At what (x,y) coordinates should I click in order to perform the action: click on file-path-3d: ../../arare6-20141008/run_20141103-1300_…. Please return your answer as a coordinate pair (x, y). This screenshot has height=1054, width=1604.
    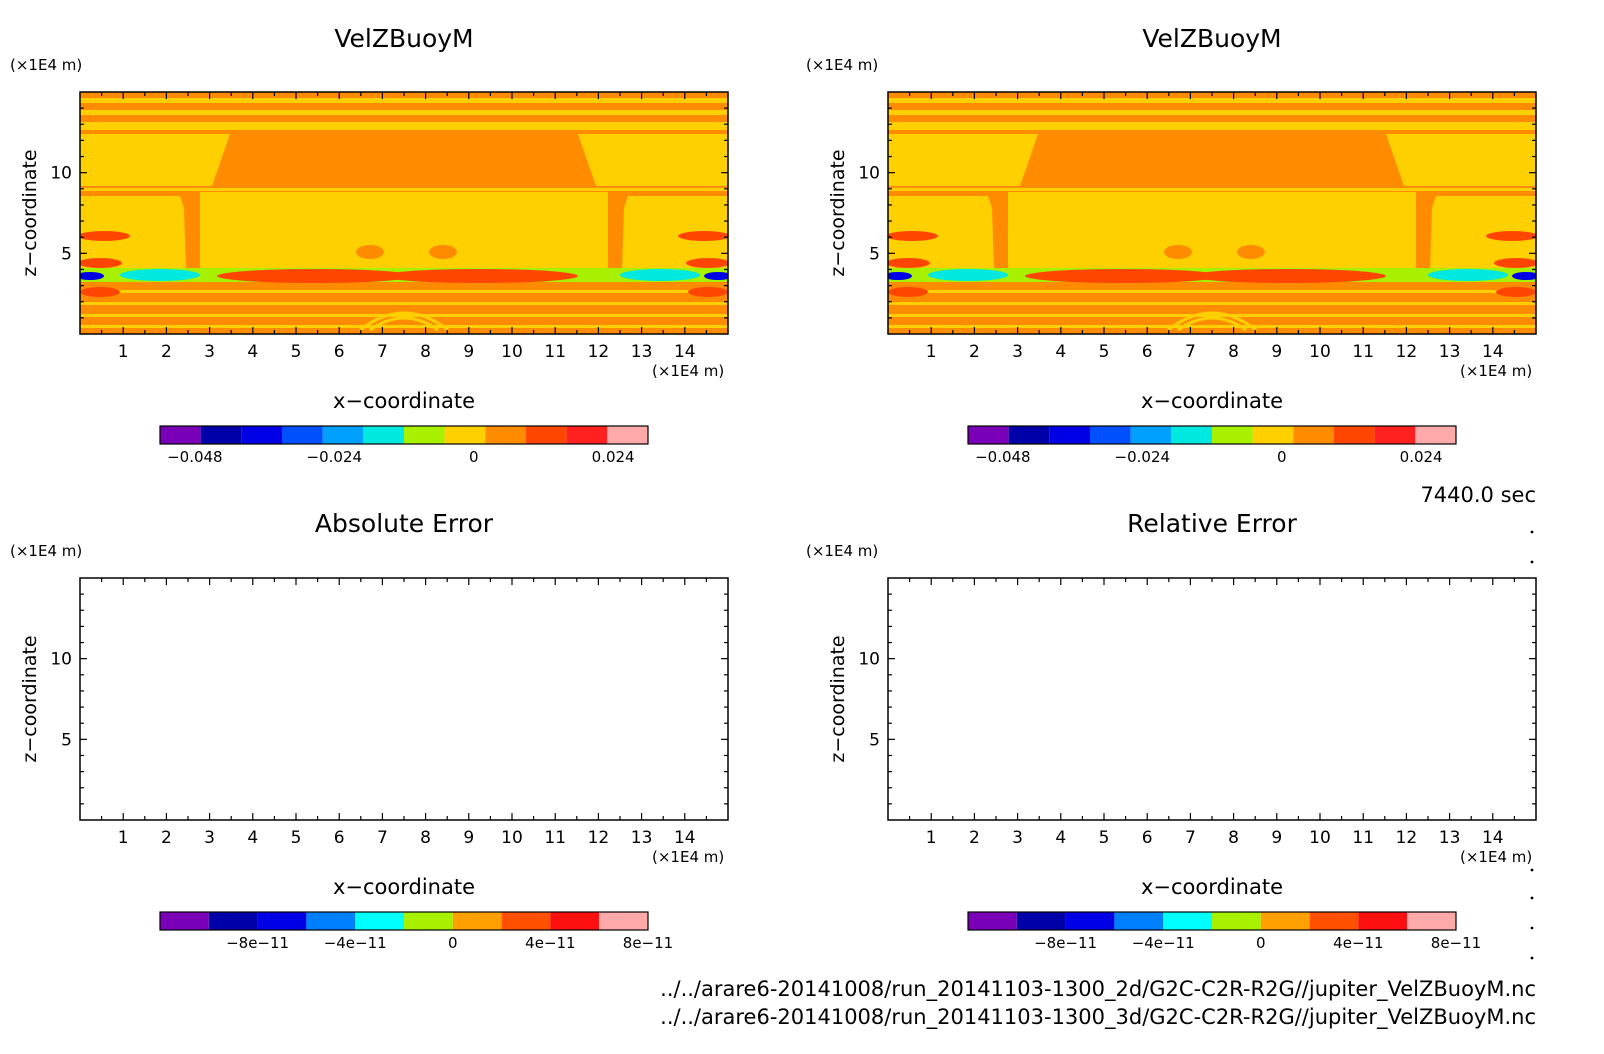
    Looking at the image, I should click on (1098, 1017).